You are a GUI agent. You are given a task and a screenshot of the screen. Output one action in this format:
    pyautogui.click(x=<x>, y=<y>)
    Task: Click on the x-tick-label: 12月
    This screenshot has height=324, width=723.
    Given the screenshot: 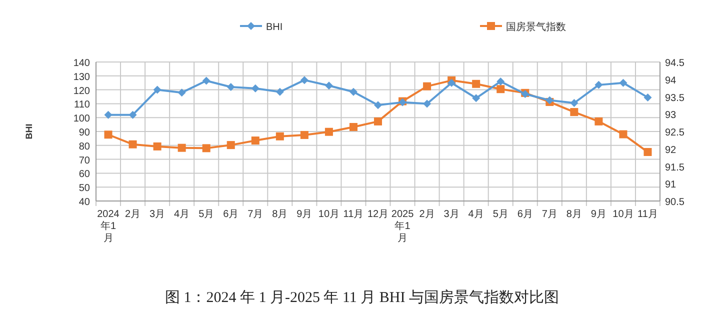 What is the action you would take?
    pyautogui.click(x=378, y=214)
    